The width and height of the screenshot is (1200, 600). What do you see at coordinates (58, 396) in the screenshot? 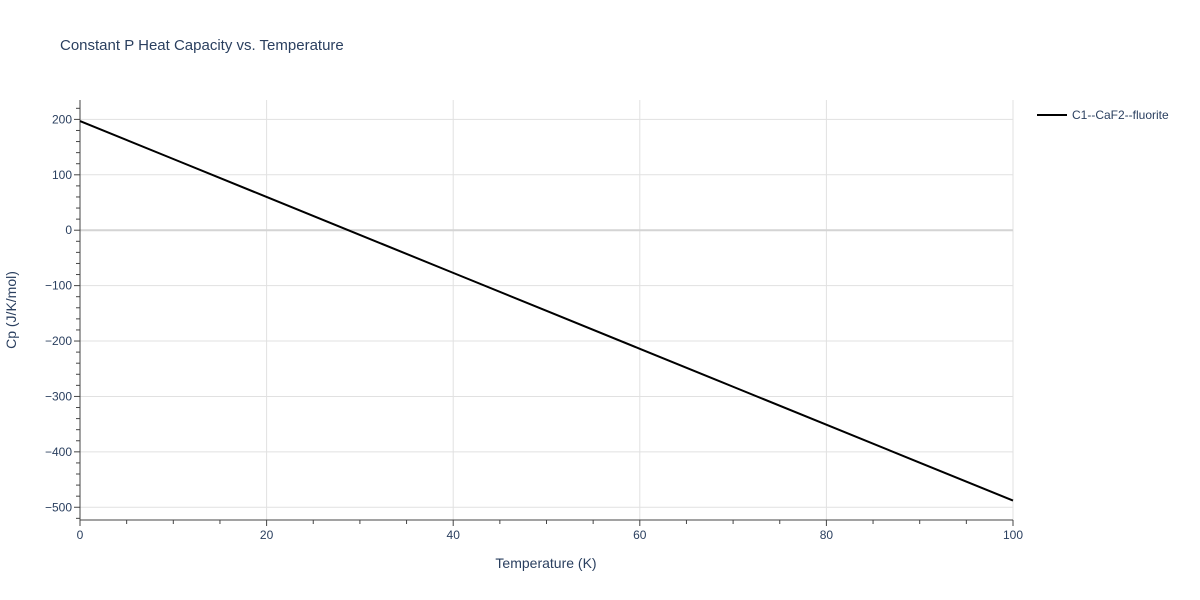
I see `y-tick-label: −300` at bounding box center [58, 396].